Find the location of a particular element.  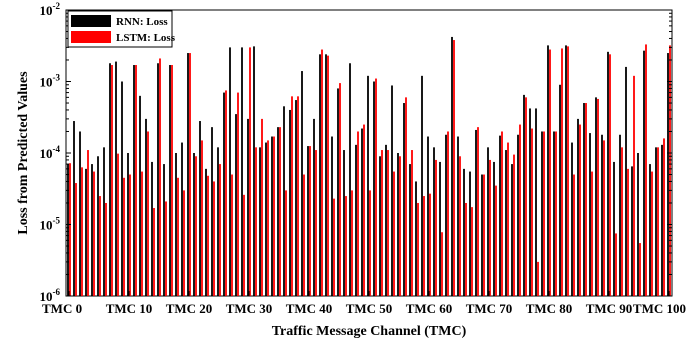

x-tick-label: TMC 40 is located at coordinates (309, 308).